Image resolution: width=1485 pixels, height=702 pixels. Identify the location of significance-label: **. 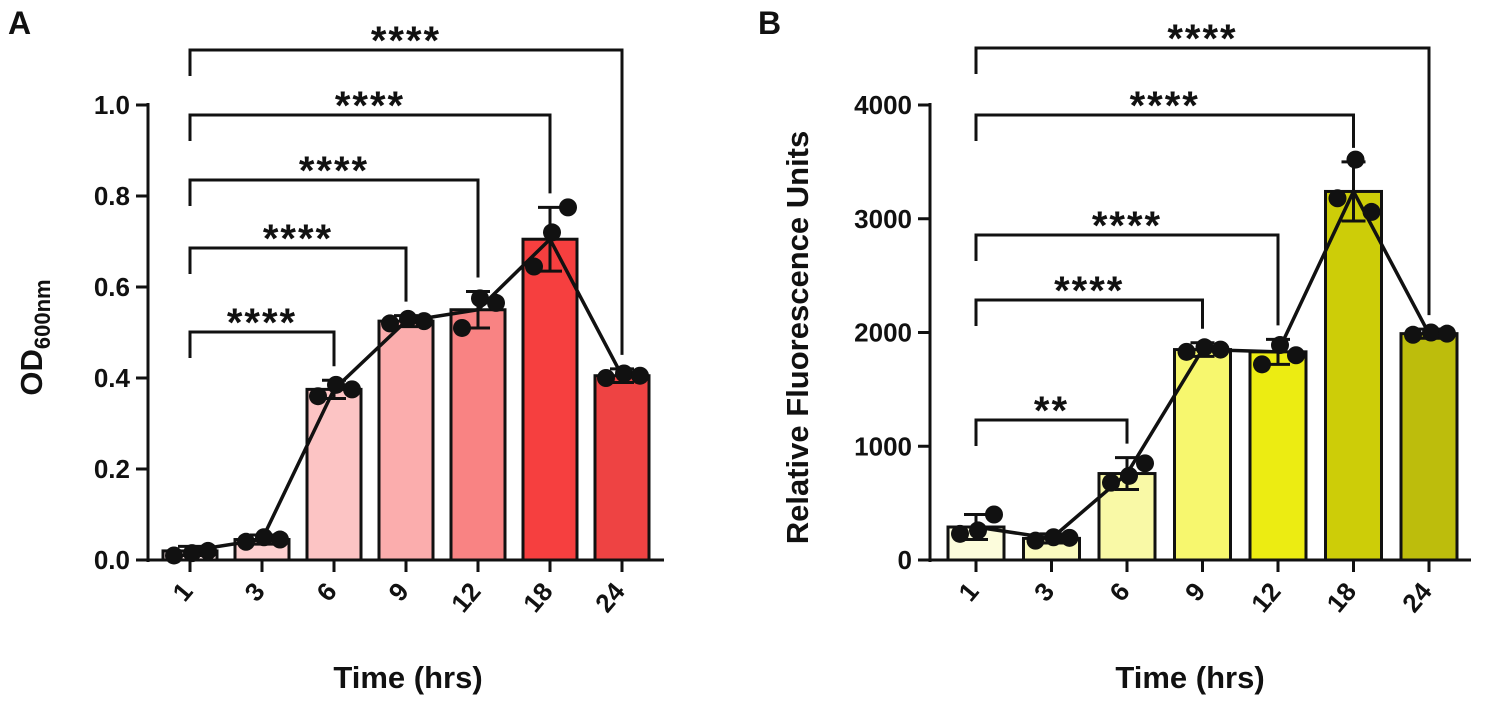
(1051, 411).